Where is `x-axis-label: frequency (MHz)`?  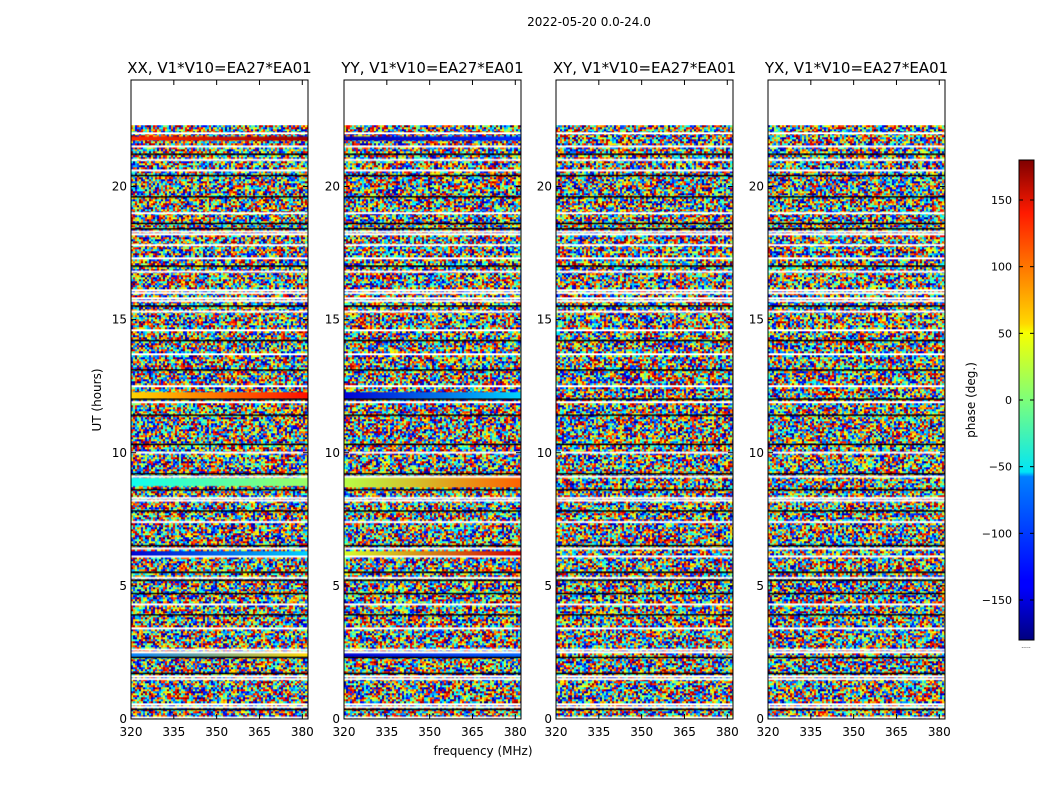 x-axis-label: frequency (MHz) is located at coordinates (482, 751).